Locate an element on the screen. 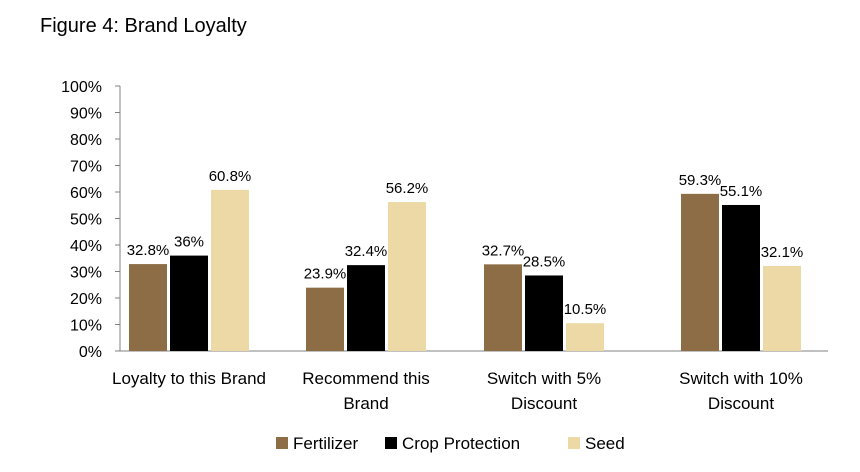 This screenshot has height=472, width=860. legend: Fertilizer Crop Protection Seed is located at coordinates (450, 443).